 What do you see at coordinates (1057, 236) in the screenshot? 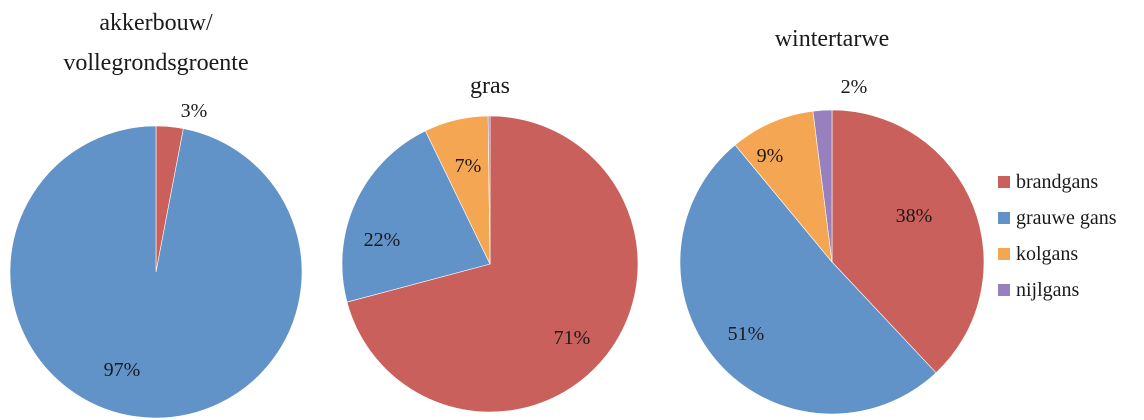
I see `legend: brandgans grauwe gans kolgans nijlgans` at bounding box center [1057, 236].